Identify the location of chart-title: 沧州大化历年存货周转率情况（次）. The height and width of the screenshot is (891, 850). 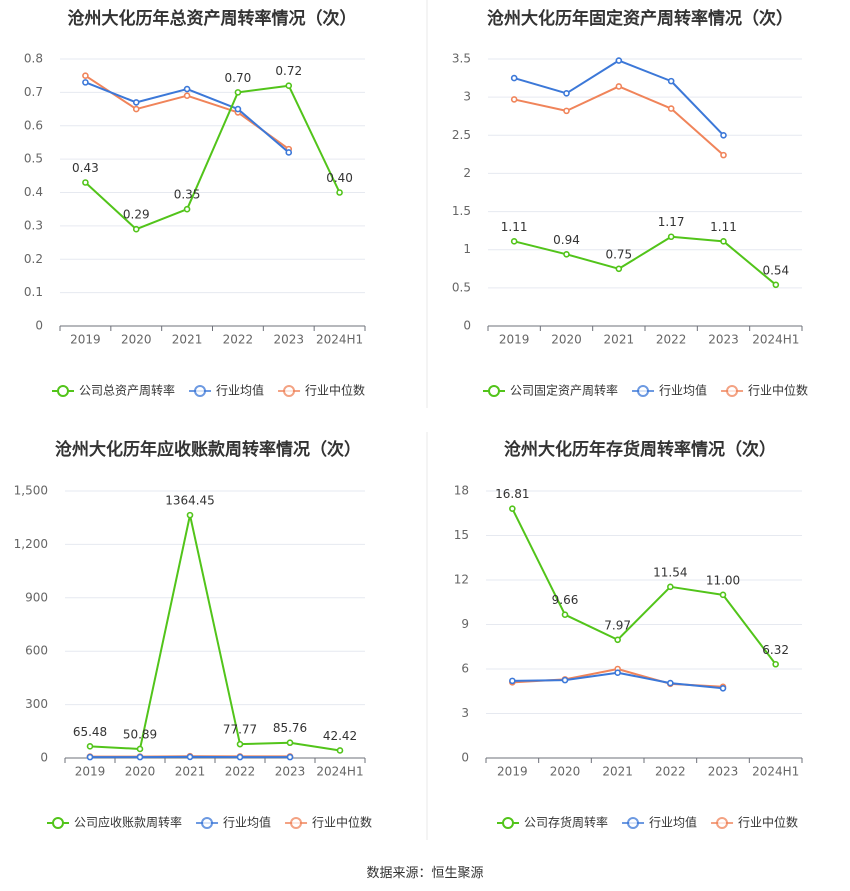
(640, 449).